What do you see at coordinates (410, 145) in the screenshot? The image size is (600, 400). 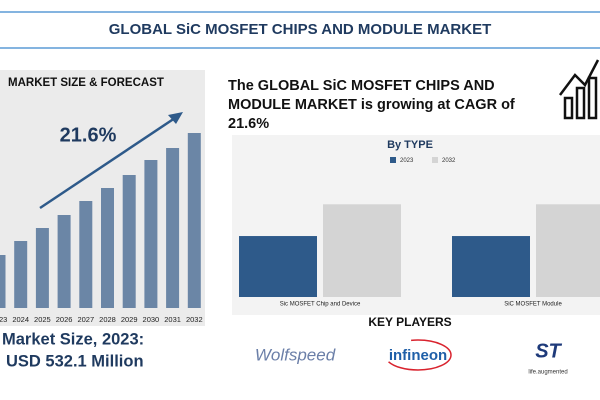 I see `chart-title: By TYPE` at bounding box center [410, 145].